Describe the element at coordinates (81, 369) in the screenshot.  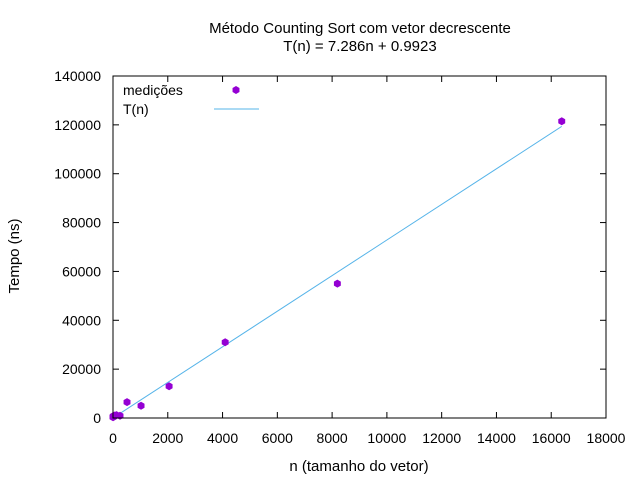
I see `y-tick-label: 20000` at that location.